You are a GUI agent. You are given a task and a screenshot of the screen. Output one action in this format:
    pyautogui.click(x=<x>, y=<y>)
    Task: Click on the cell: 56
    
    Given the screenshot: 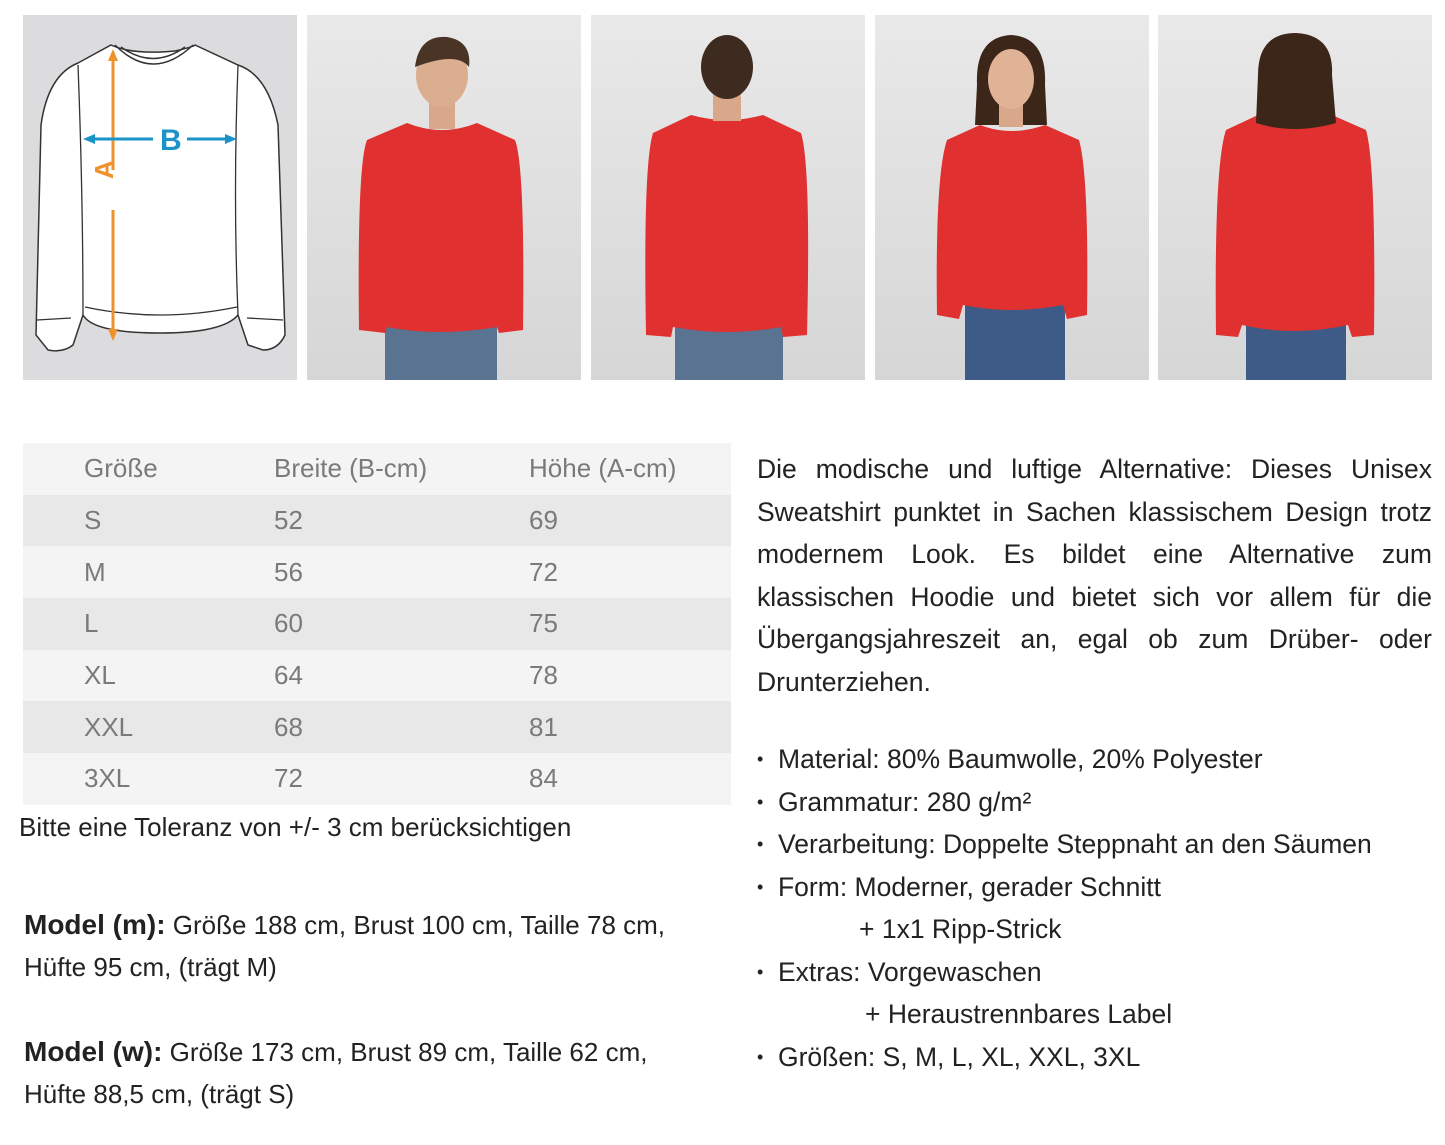 What is the action you would take?
    pyautogui.click(x=288, y=571)
    